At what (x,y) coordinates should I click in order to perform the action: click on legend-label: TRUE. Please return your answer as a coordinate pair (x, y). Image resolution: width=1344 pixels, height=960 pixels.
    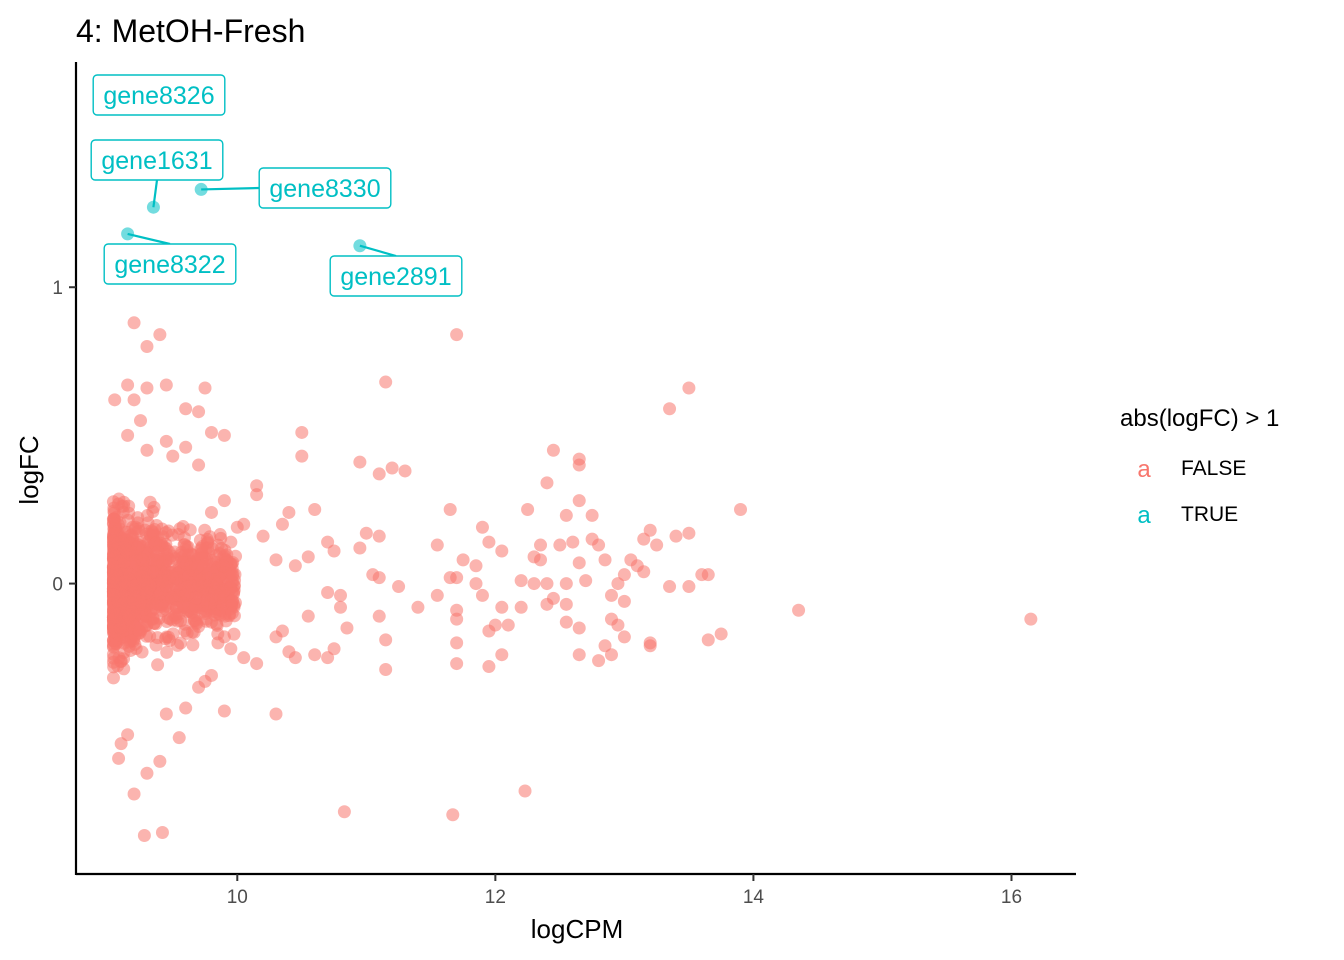
    Looking at the image, I should click on (1209, 514).